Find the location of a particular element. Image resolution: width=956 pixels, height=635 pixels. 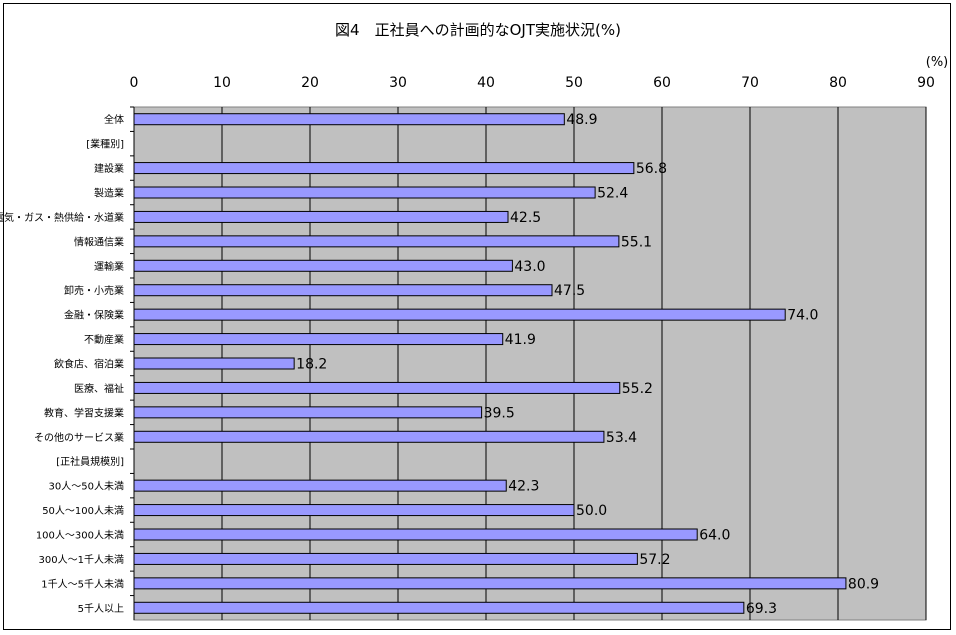

x-tick-label: 70 is located at coordinates (750, 83).